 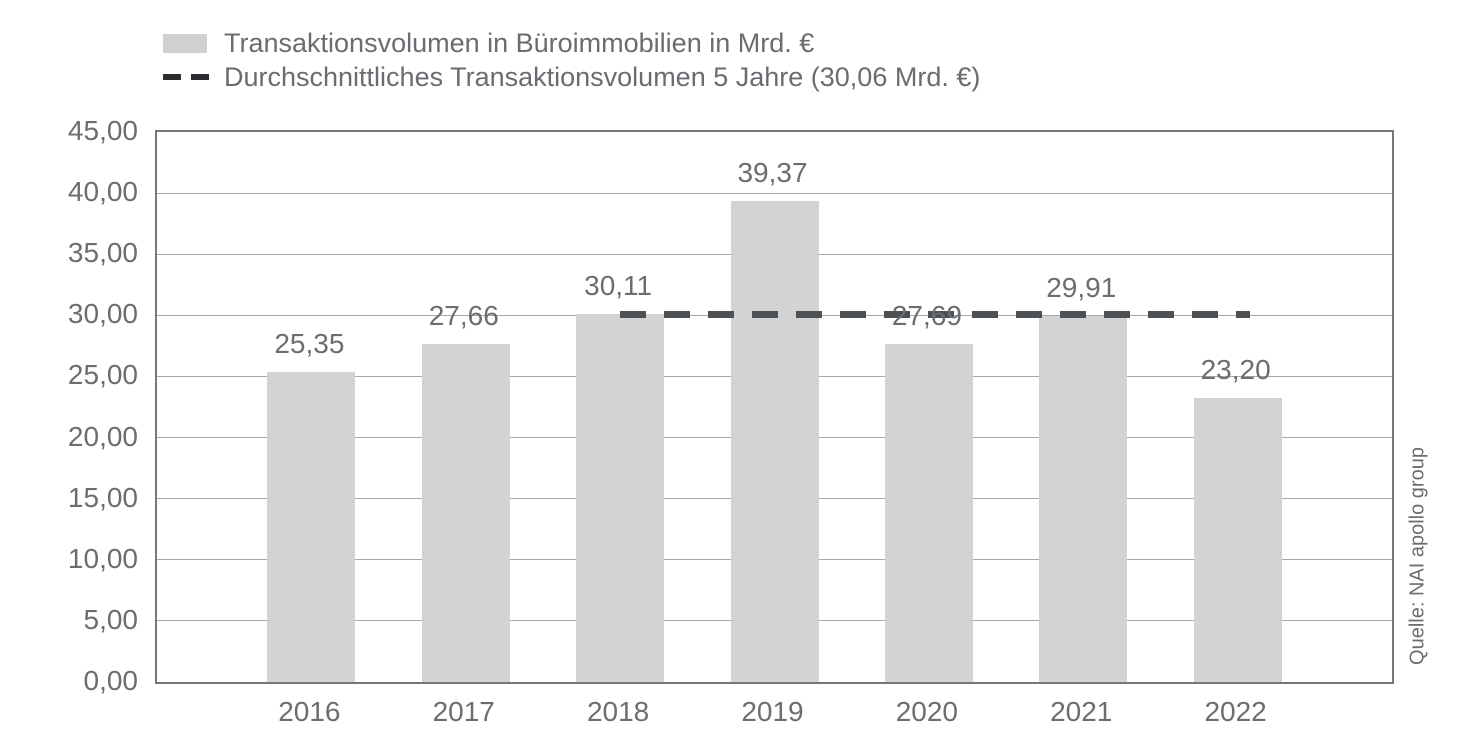 What do you see at coordinates (111, 619) in the screenshot?
I see `y-axis-label-5: 5,00` at bounding box center [111, 619].